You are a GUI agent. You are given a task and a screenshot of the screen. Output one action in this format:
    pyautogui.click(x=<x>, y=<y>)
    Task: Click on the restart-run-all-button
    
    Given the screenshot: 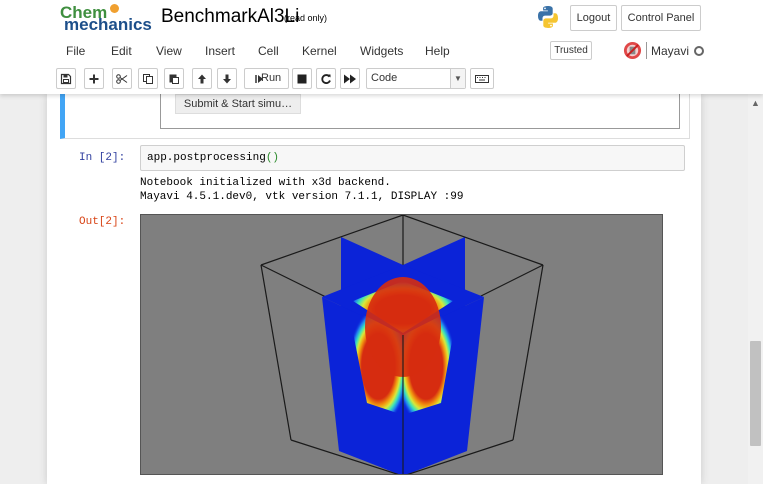 What is the action you would take?
    pyautogui.click(x=350, y=78)
    